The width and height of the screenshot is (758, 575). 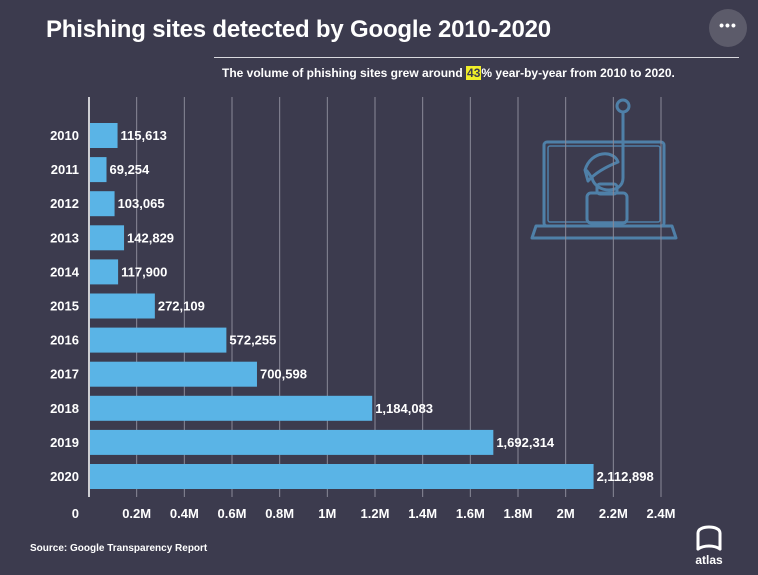 I want to click on category-label: 2019, so click(x=64, y=442).